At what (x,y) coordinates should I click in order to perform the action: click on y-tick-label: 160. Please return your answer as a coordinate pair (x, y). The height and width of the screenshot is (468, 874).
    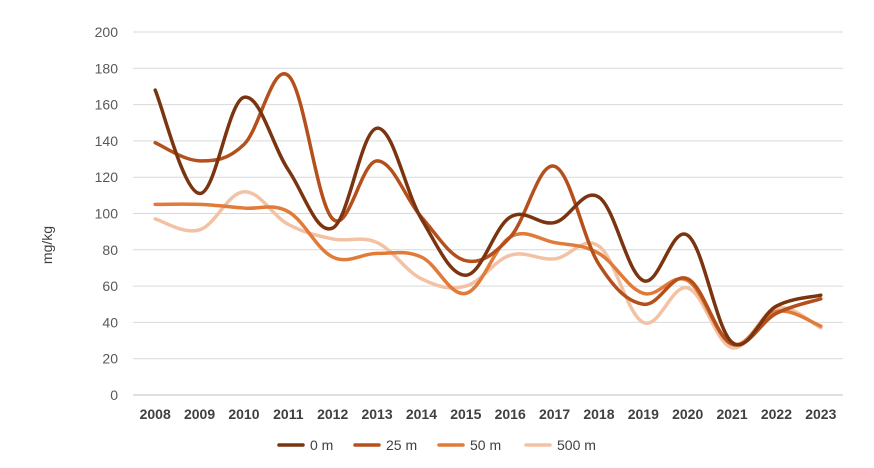
    Looking at the image, I should click on (107, 105).